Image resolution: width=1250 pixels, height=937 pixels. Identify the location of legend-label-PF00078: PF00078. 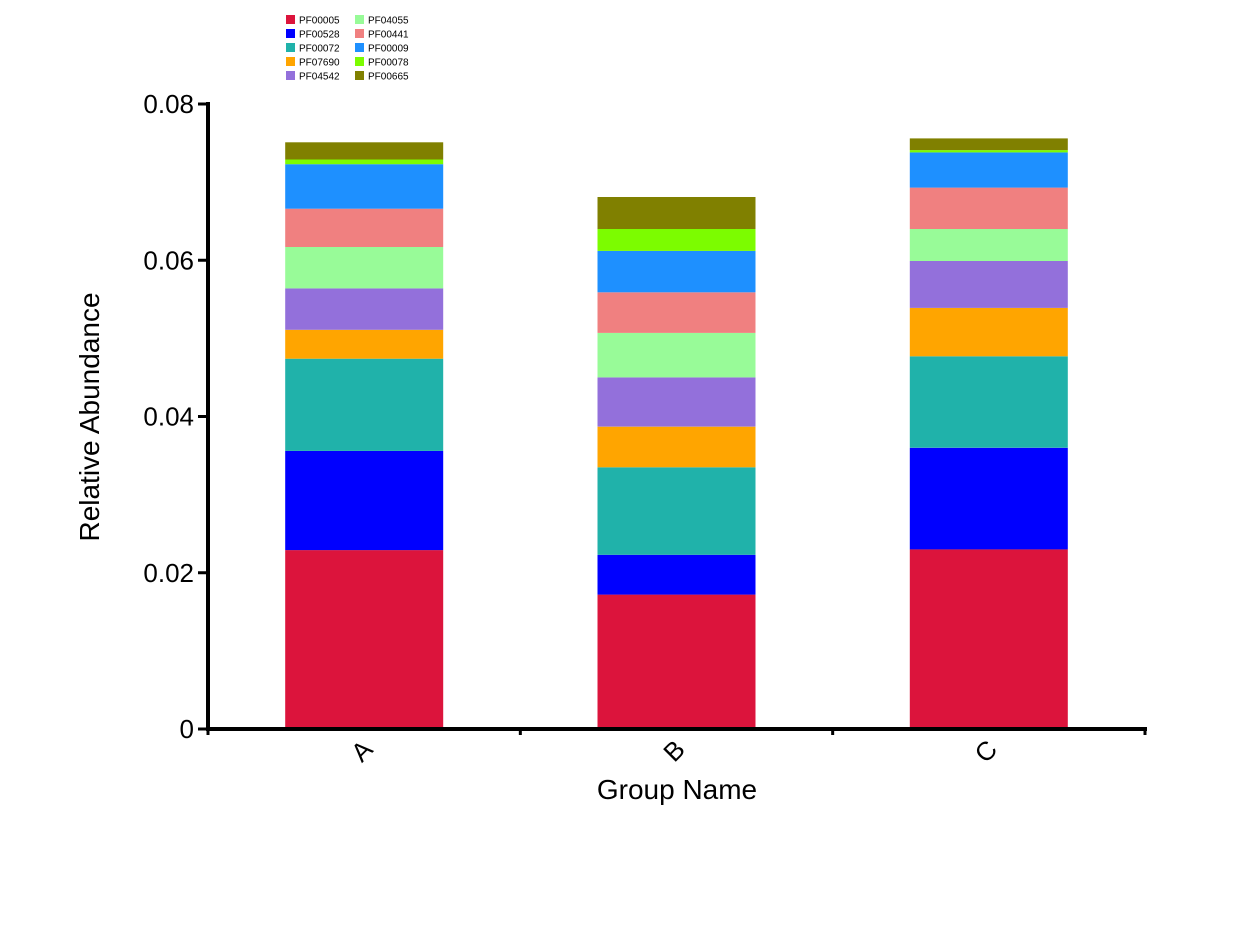
(388, 63).